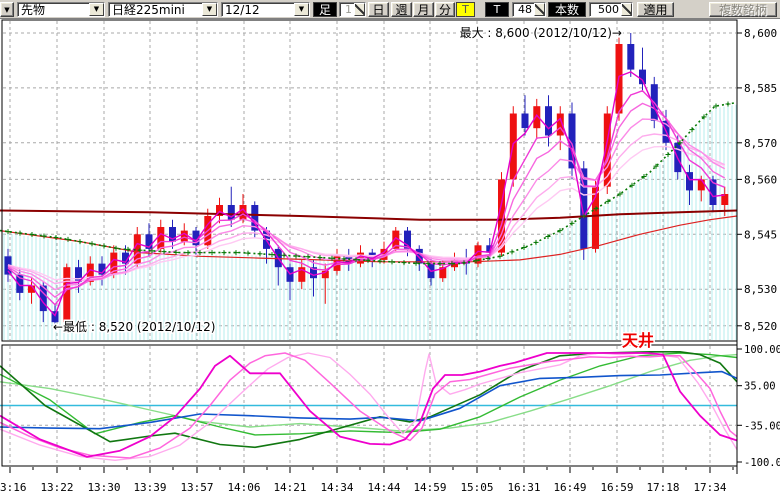  I want to click on time-axis-label: 14:34, so click(336, 487).